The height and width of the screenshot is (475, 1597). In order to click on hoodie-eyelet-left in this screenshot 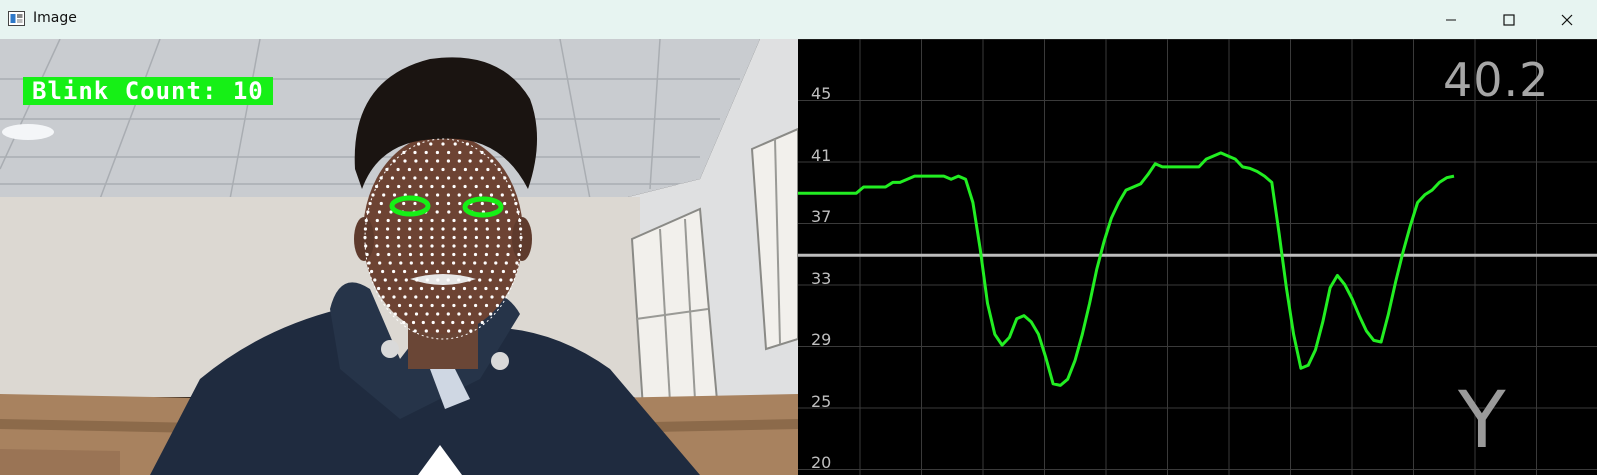, I will do `click(390, 349)`.